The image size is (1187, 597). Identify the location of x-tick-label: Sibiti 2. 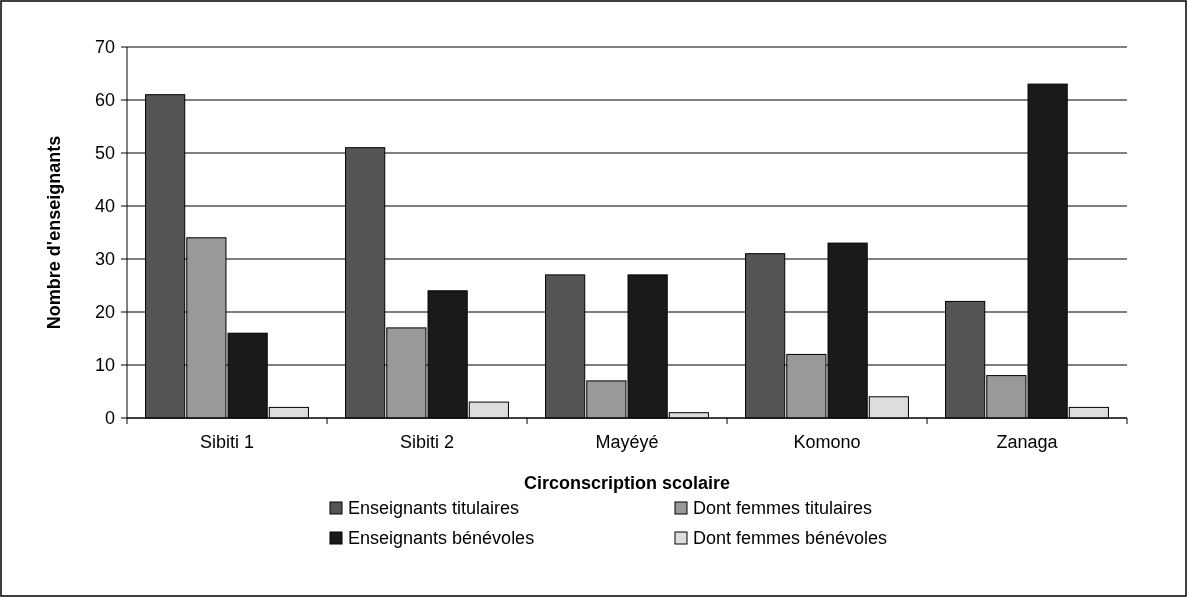
(427, 442).